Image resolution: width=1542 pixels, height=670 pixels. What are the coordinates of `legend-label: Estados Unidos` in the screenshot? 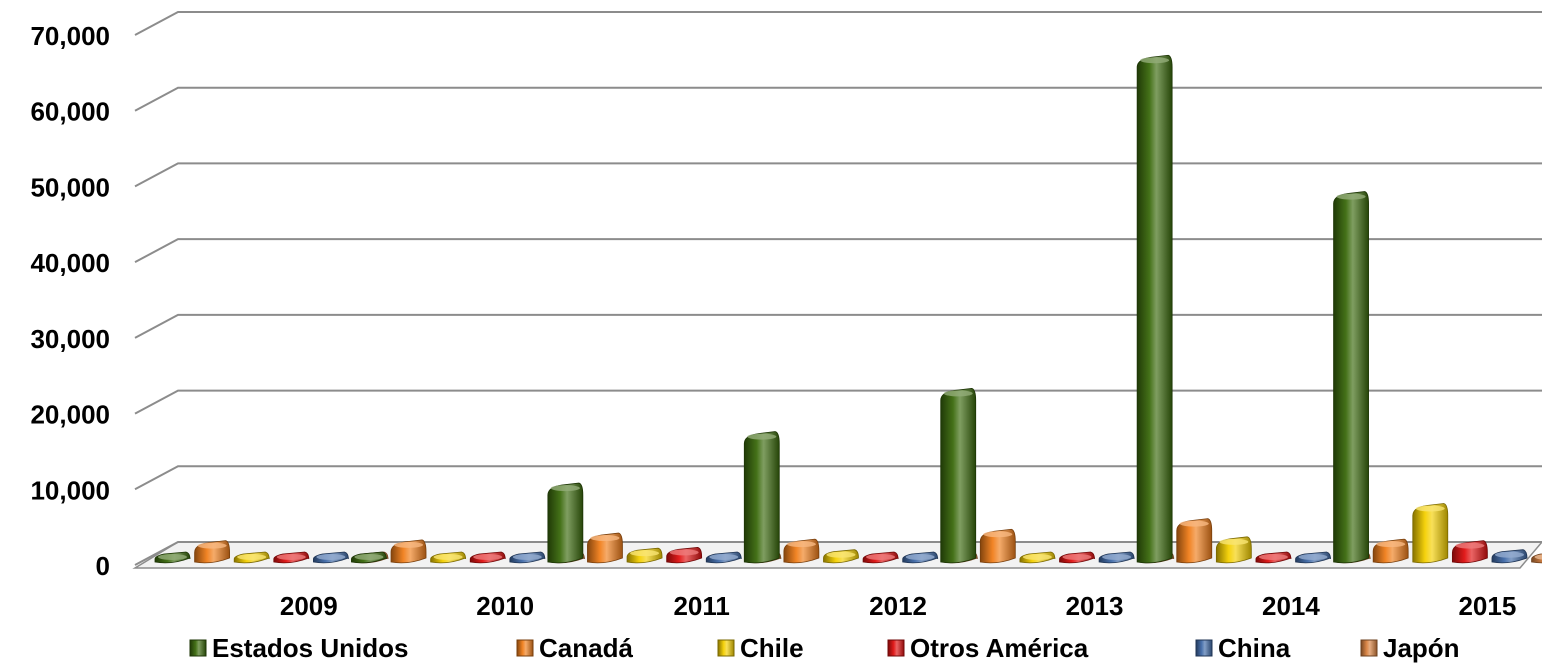 It's located at (310, 648).